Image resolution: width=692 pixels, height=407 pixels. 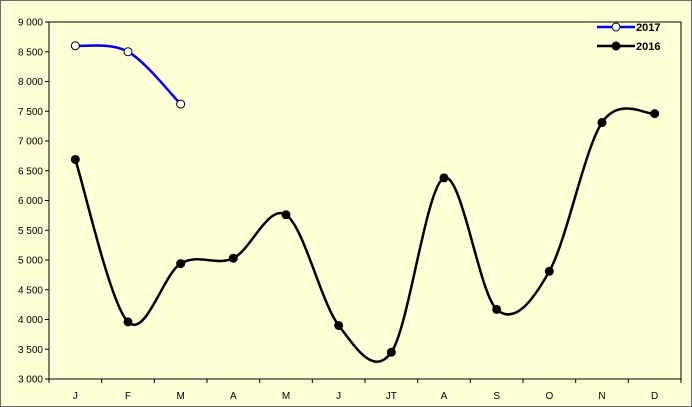 What do you see at coordinates (496, 396) in the screenshot?
I see `x-tick-label: S` at bounding box center [496, 396].